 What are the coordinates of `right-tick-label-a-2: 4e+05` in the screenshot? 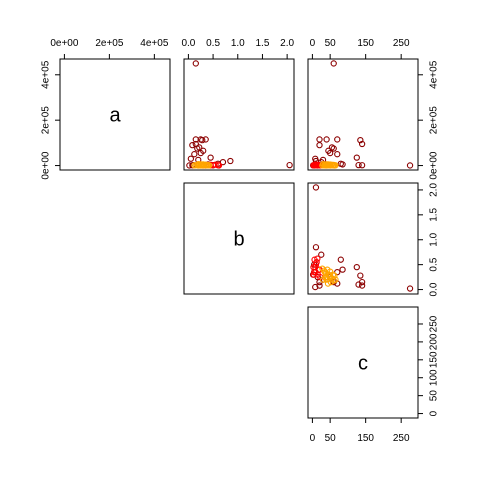 It's located at (434, 74).